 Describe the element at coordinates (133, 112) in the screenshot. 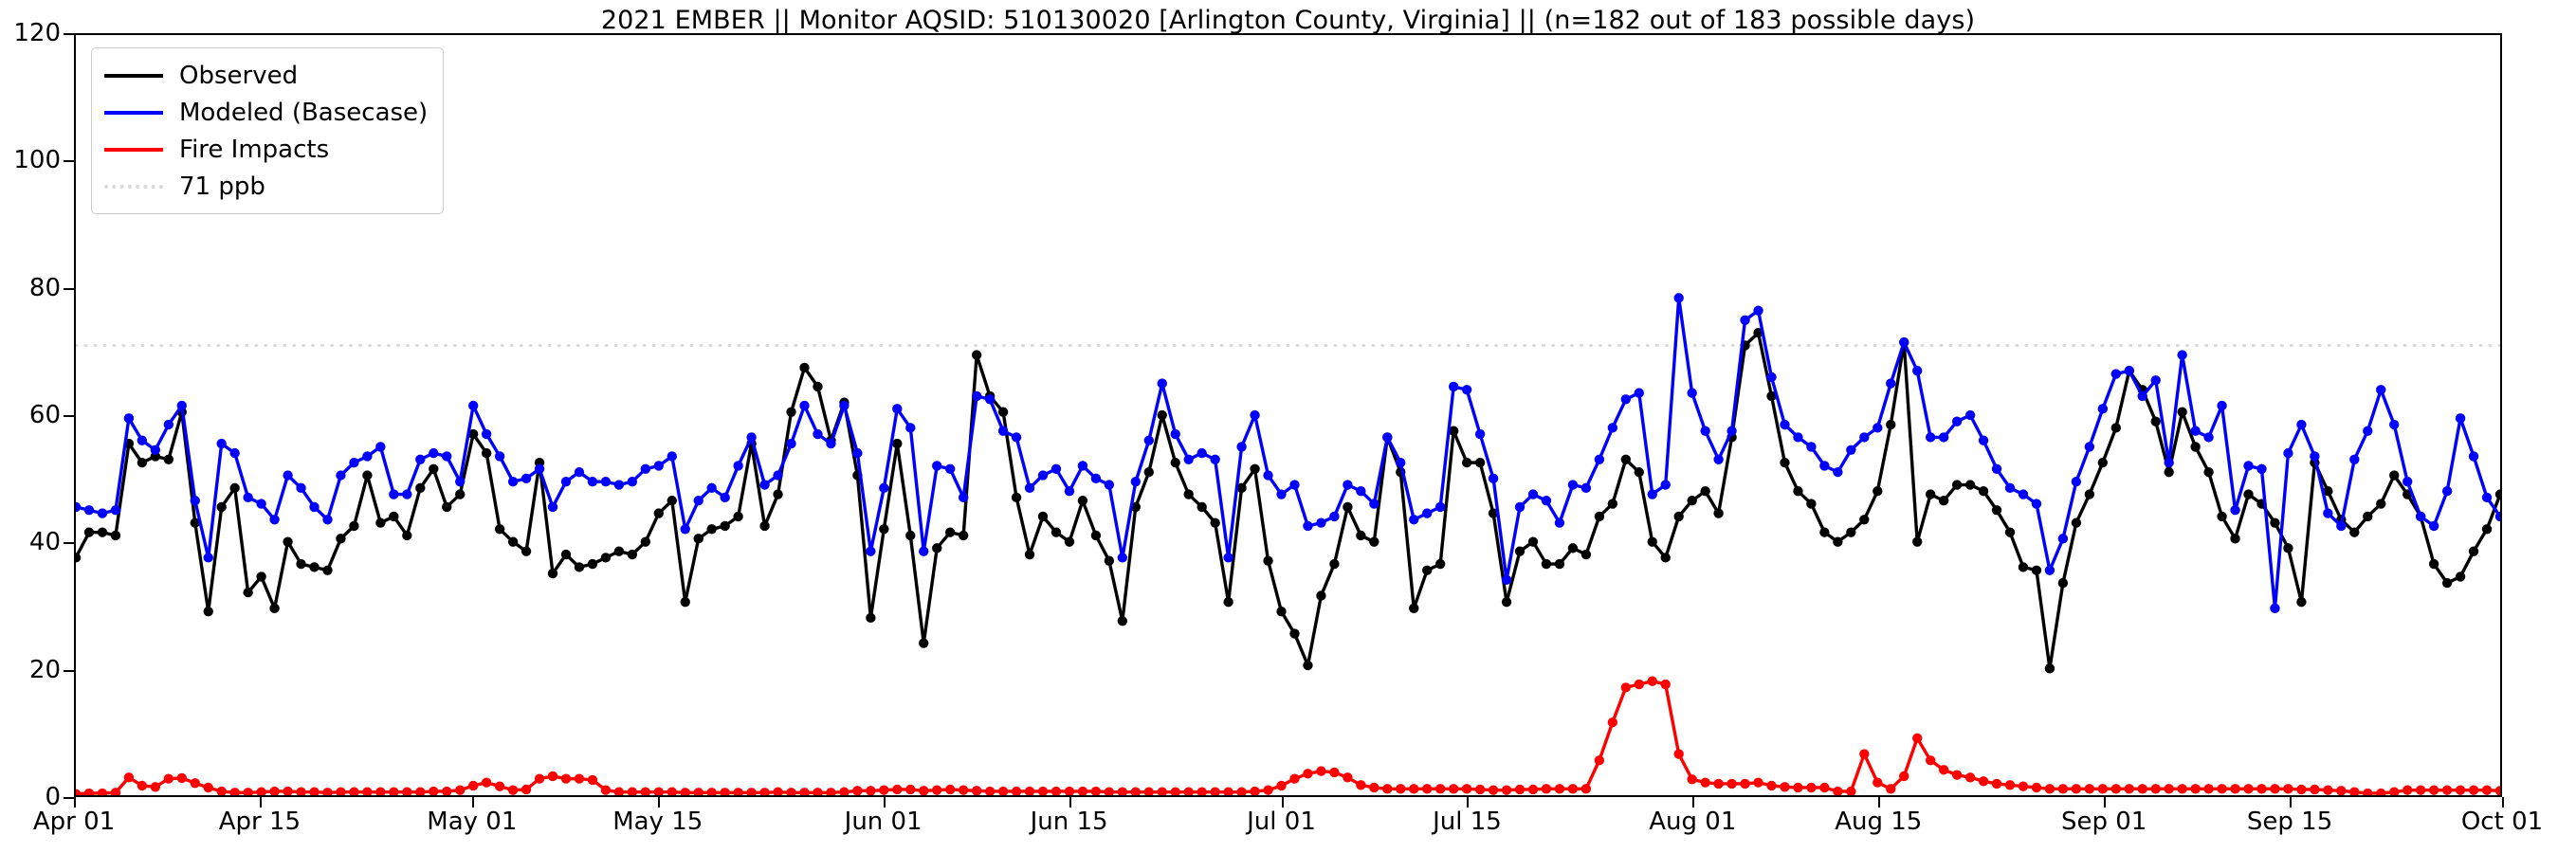

I see `legend-swatch` at that location.